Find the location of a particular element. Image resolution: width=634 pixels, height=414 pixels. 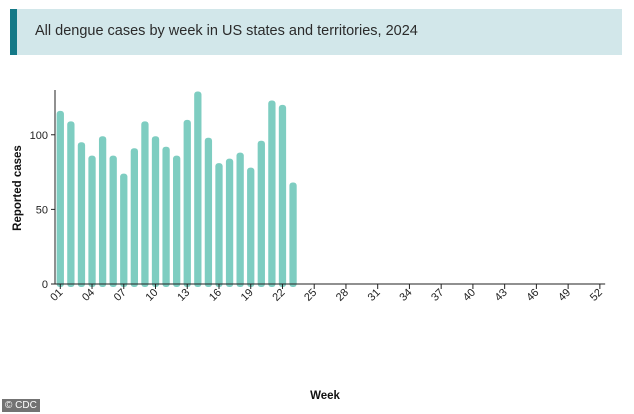

x-axis: 01 04 07 10 13 16 19 22 25 28 31 34 37 40 43 46 49 52 is located at coordinates (327, 293).